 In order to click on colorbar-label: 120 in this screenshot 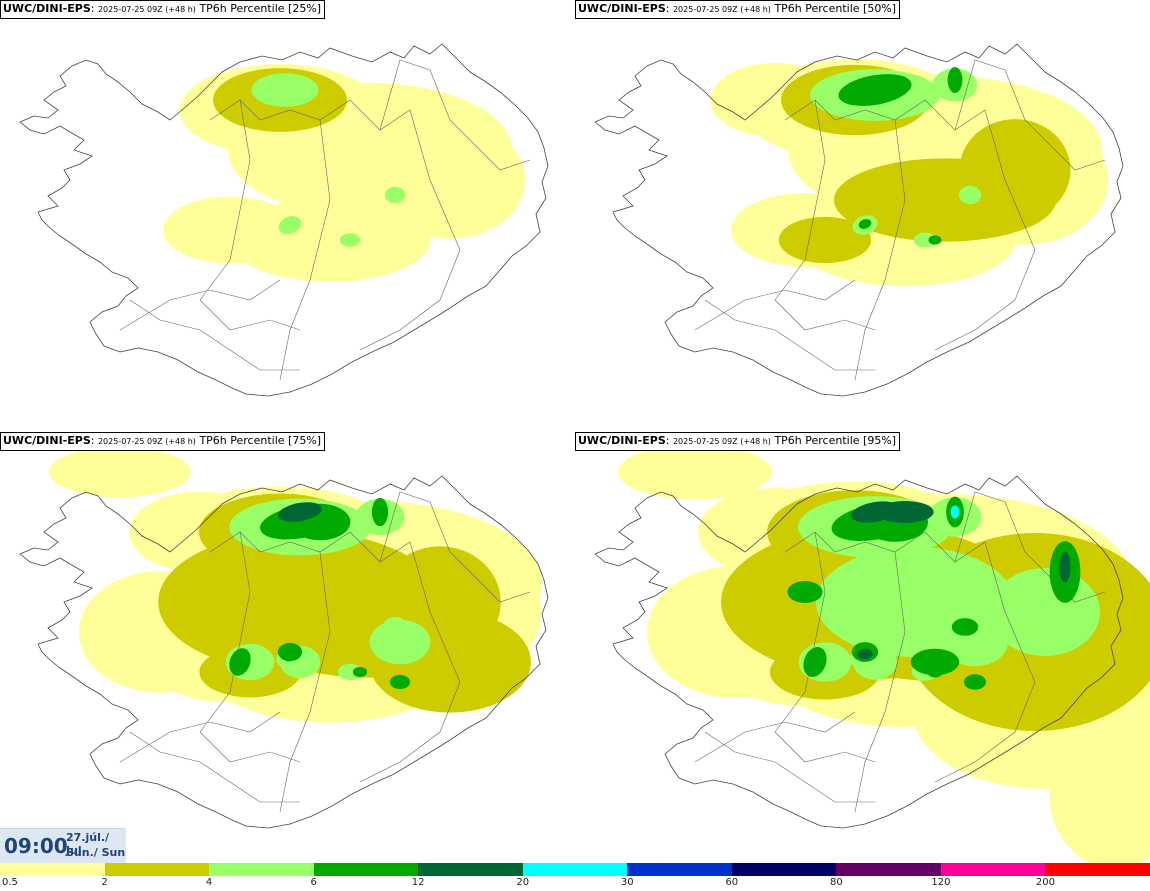, I will do `click(941, 882)`.